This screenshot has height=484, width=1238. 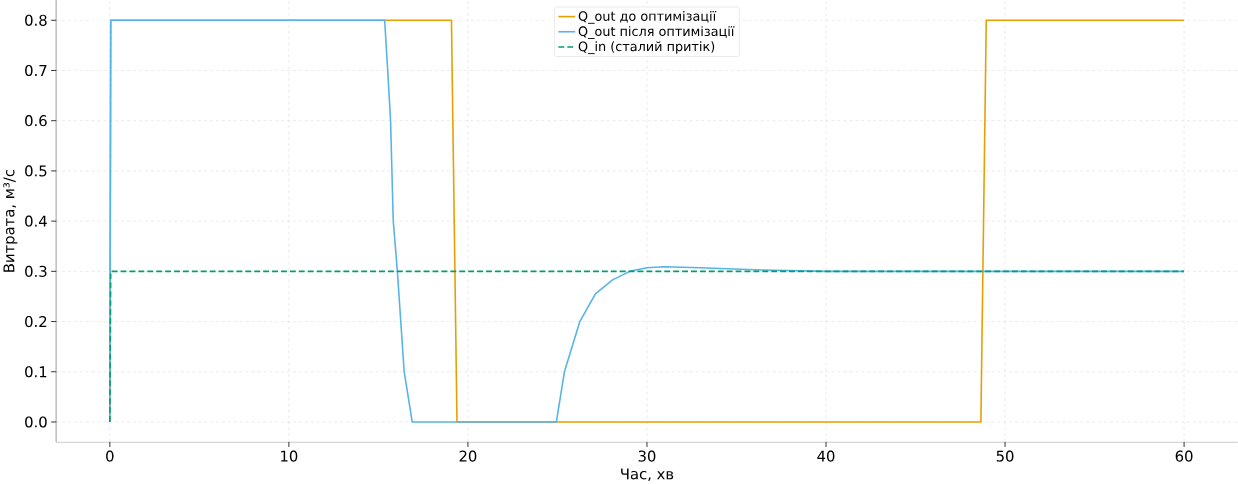 What do you see at coordinates (289, 456) in the screenshot?
I see `x-tick-label: 10` at bounding box center [289, 456].